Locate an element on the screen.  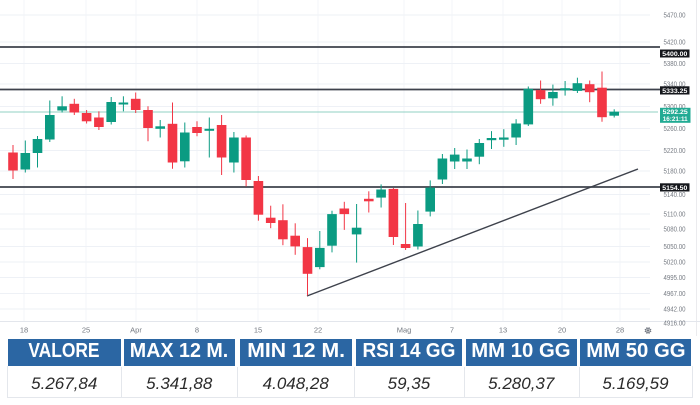
svg-text: 4916.00 is located at coordinates (675, 323).